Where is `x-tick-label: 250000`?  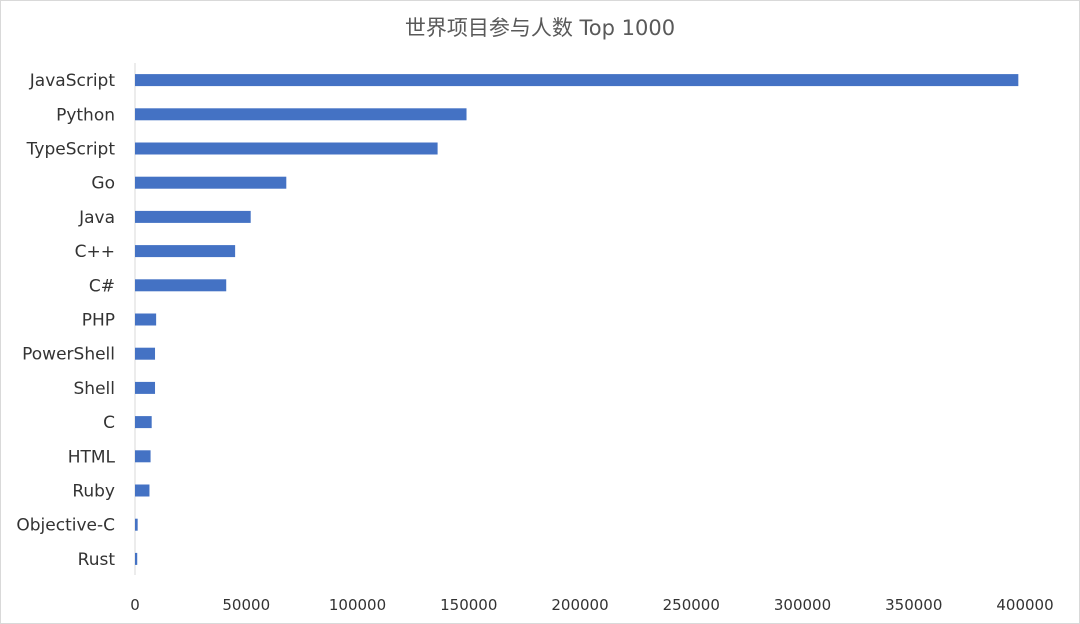 x-tick-label: 250000 is located at coordinates (691, 605).